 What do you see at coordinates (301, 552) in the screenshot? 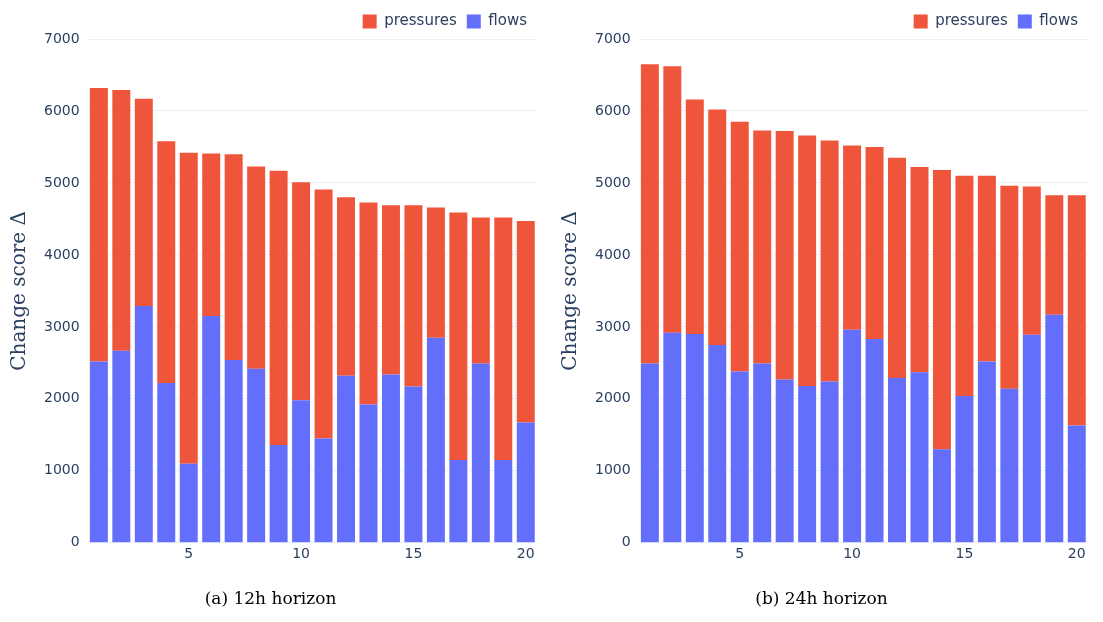
I see `x-tick-label: 10` at bounding box center [301, 552].